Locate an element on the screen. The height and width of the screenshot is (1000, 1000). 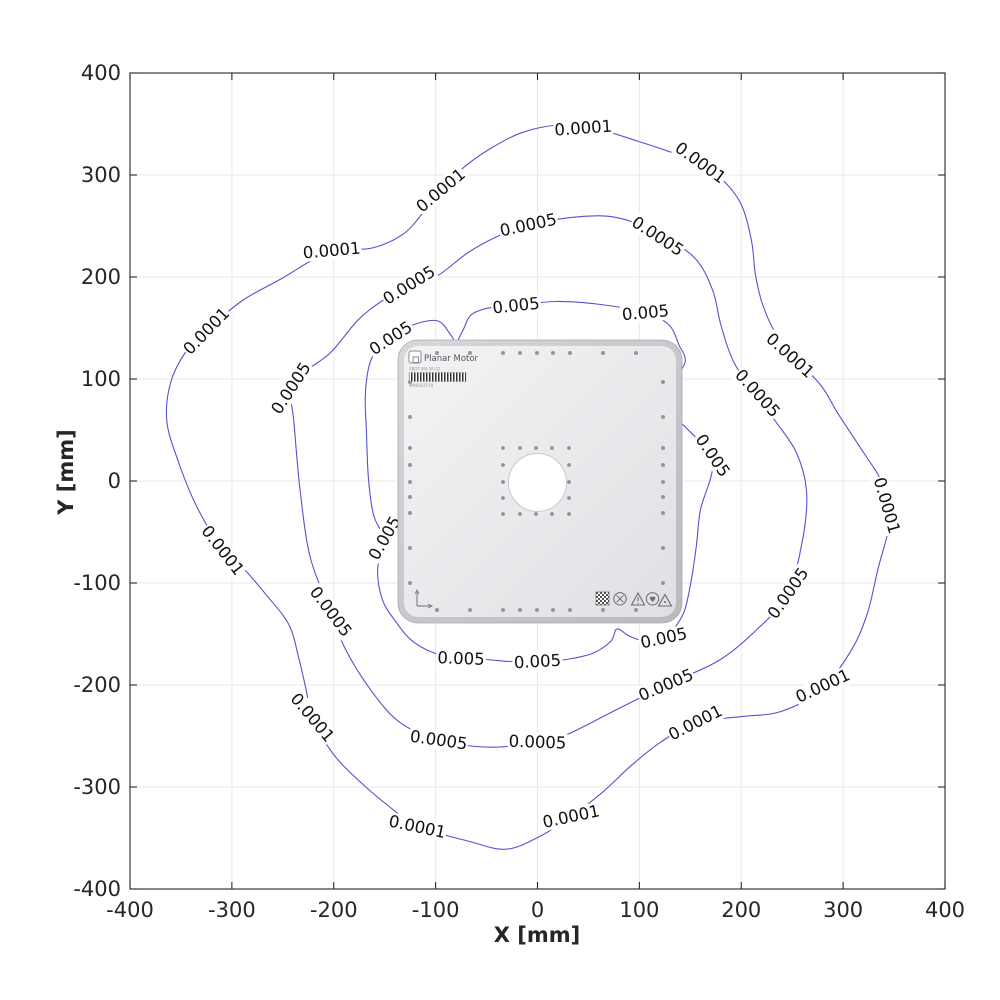
x-tick-label: -300 is located at coordinates (232, 910).